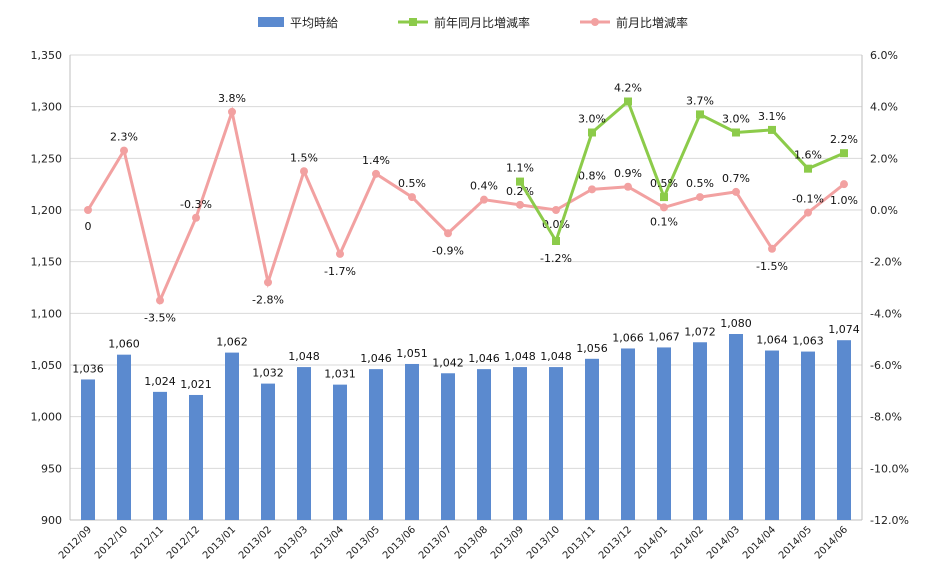 This screenshot has height=578, width=939. What do you see at coordinates (47, 107) in the screenshot?
I see `left-axis-tick: 1,300` at bounding box center [47, 107].